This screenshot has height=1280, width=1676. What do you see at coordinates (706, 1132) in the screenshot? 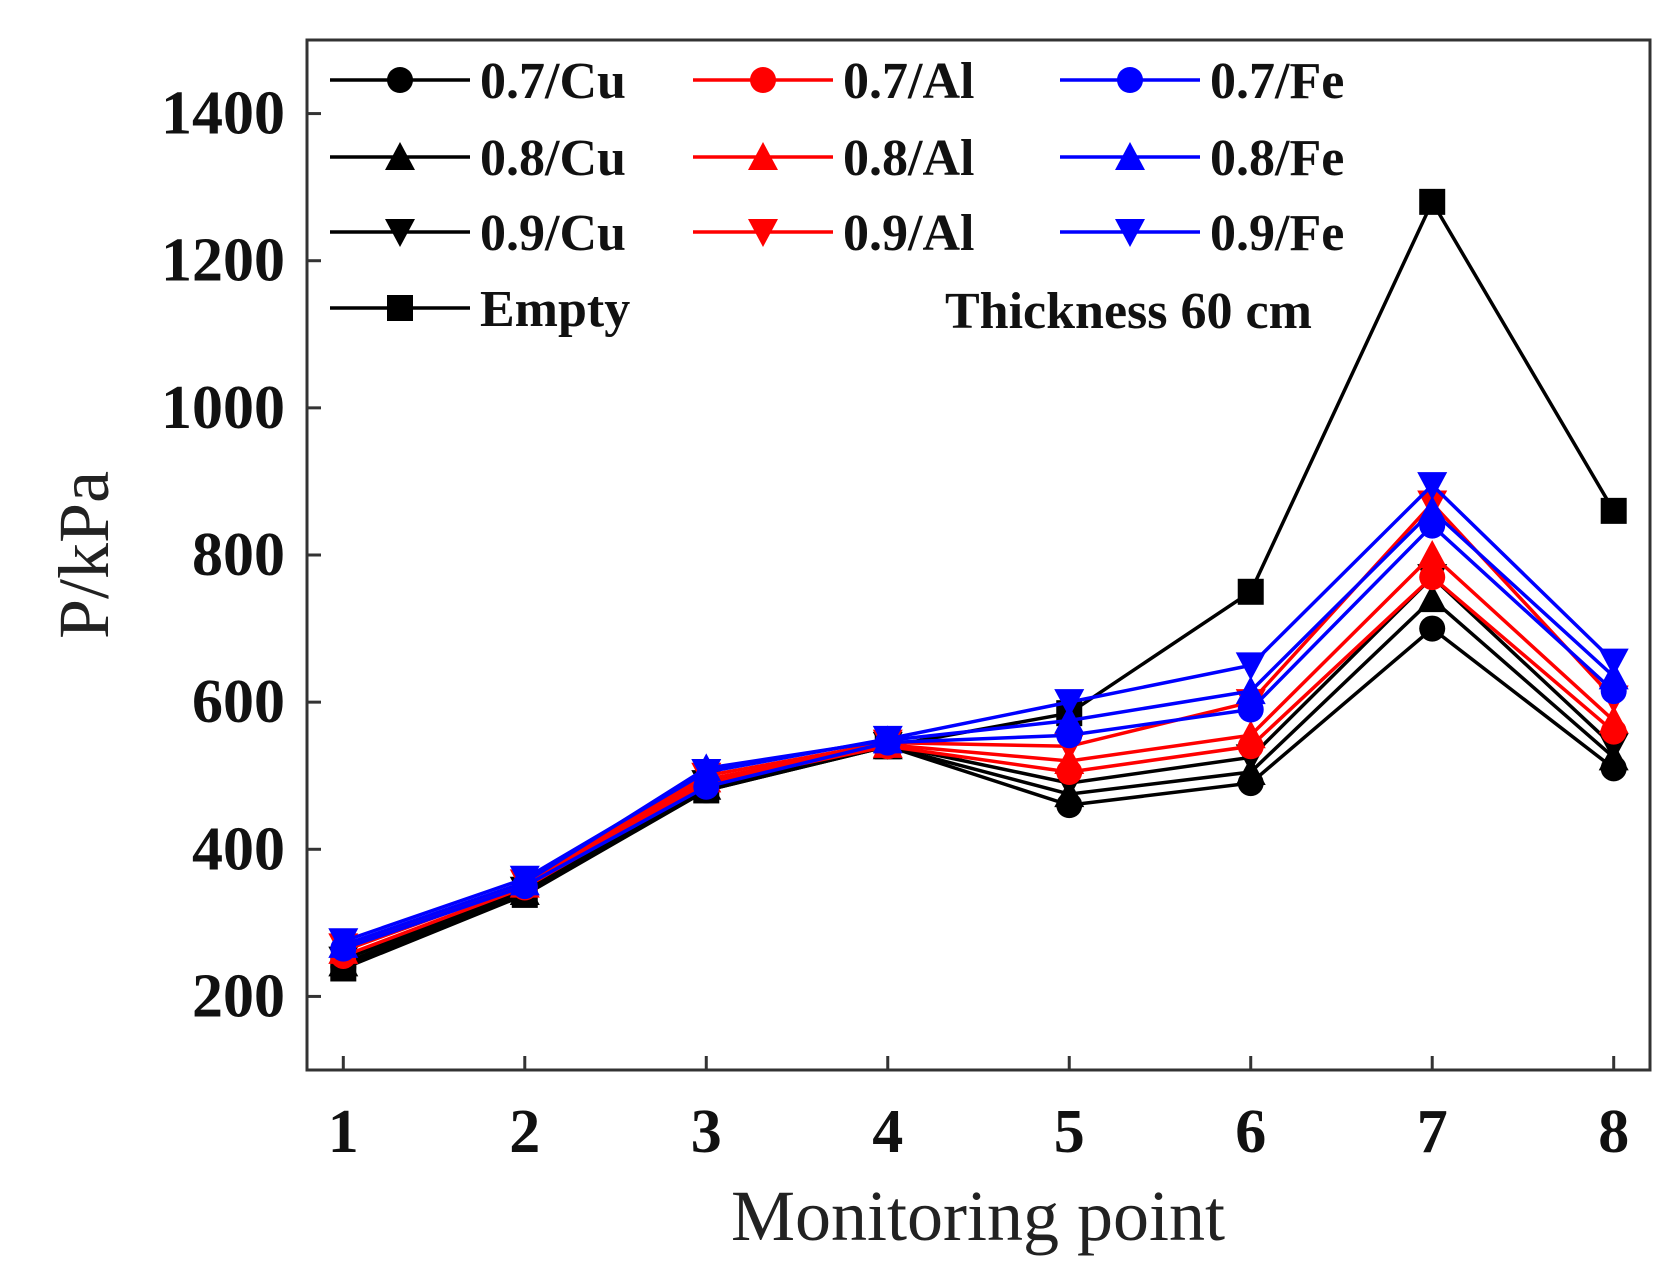
I see `x-tick-label: 3` at bounding box center [706, 1132].